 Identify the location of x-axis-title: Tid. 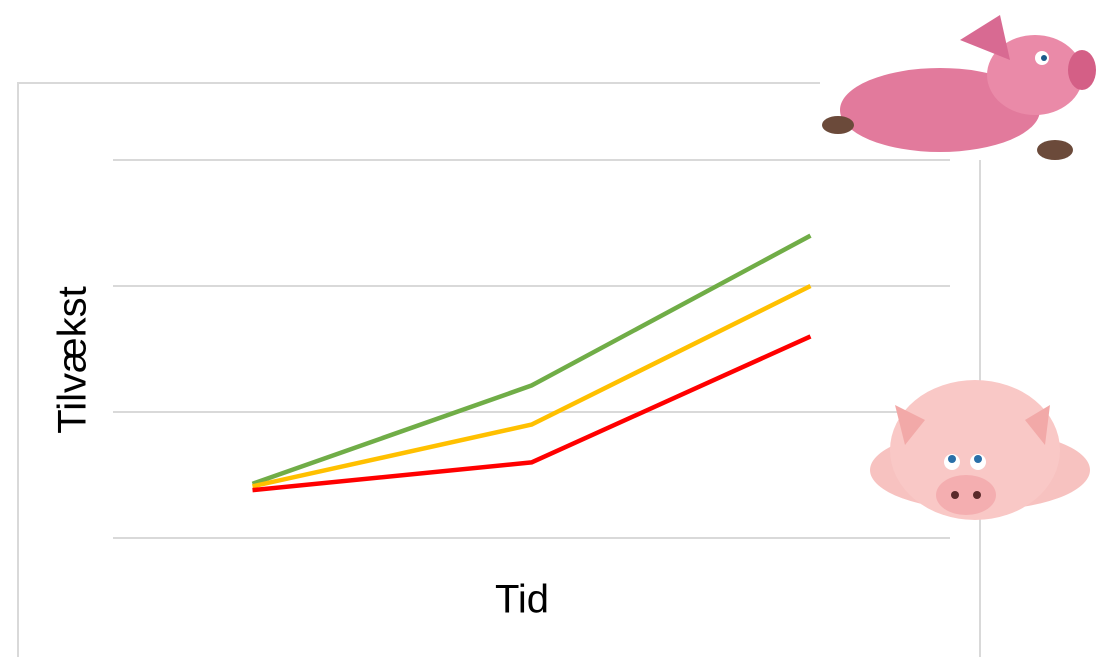
(522, 600).